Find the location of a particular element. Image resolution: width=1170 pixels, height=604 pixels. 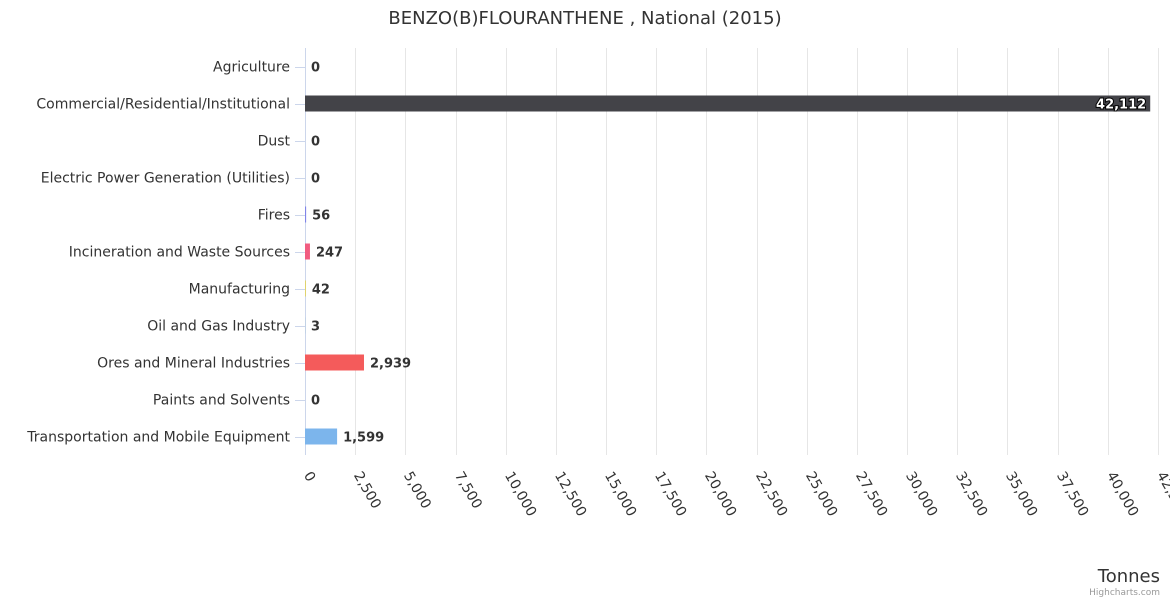

data-label: 42 is located at coordinates (321, 290).